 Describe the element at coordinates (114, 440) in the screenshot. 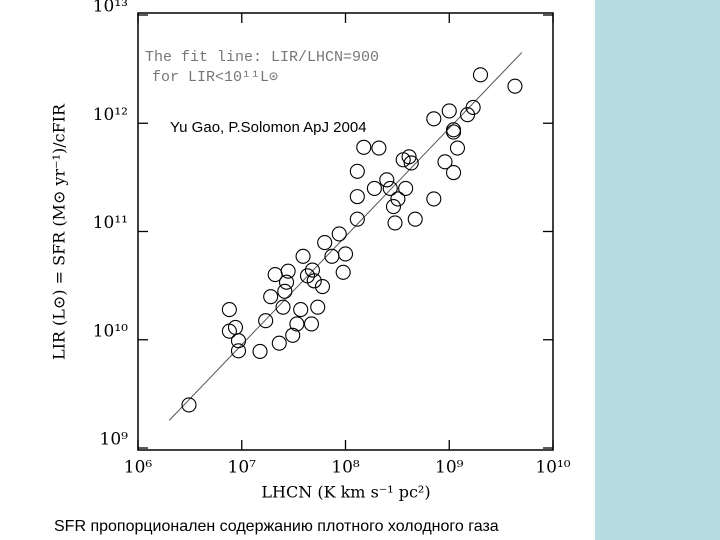

I see `y-tick-label: 10⁹` at that location.